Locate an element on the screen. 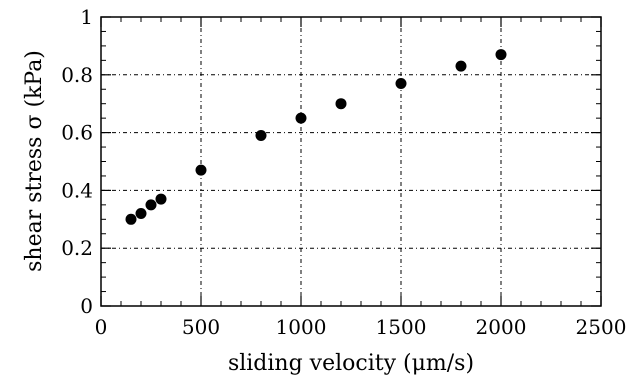 The image size is (634, 376). x-tick-label: 2000 is located at coordinates (501, 327).